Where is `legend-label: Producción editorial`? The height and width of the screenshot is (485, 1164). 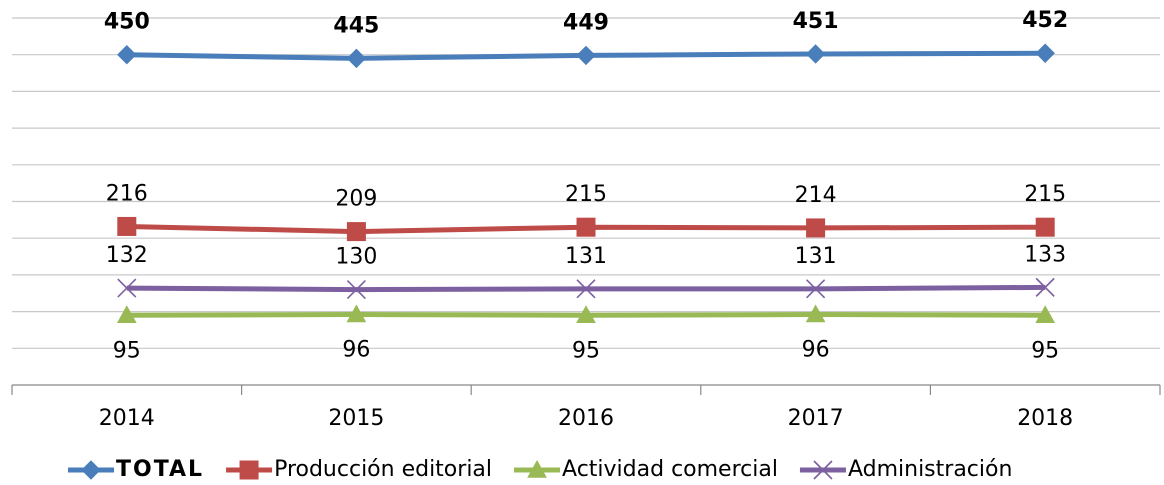 legend-label: Producción editorial is located at coordinates (383, 469).